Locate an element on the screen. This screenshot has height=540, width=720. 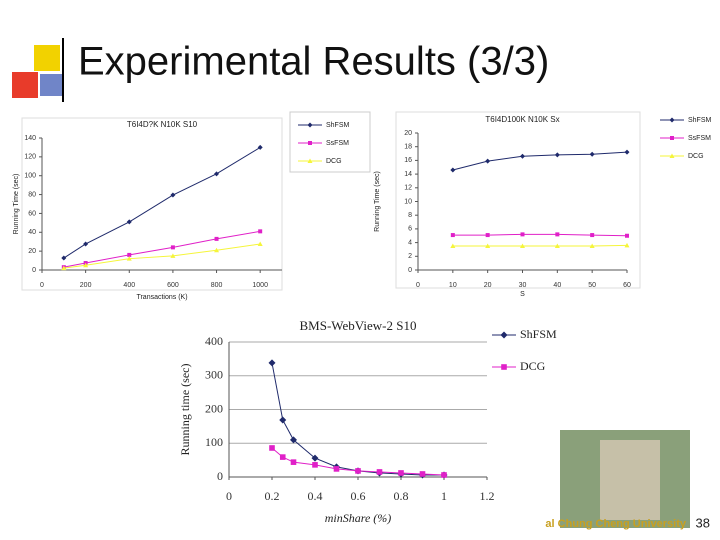
slide-title: Experimental Results (3/3) is located at coordinates (313, 62).